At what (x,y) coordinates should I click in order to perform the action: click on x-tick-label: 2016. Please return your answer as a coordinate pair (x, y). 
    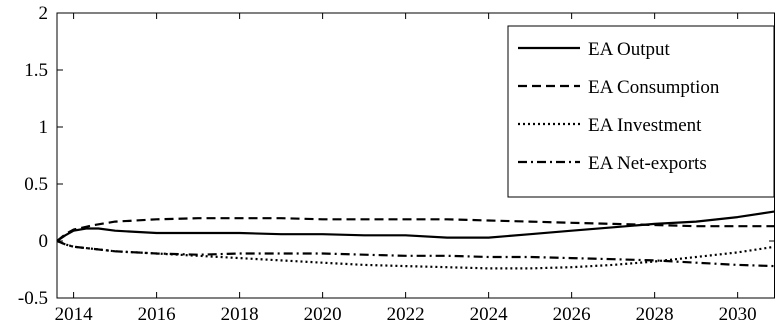
    Looking at the image, I should click on (157, 314).